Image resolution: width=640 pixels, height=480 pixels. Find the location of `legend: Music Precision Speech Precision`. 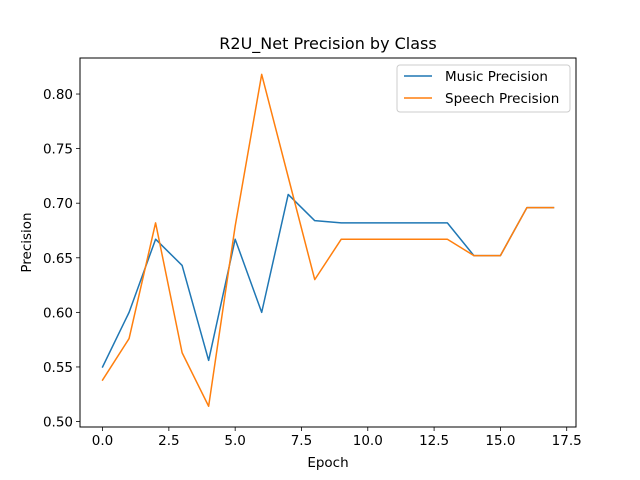

legend: Music Precision Speech Precision is located at coordinates (483, 88).